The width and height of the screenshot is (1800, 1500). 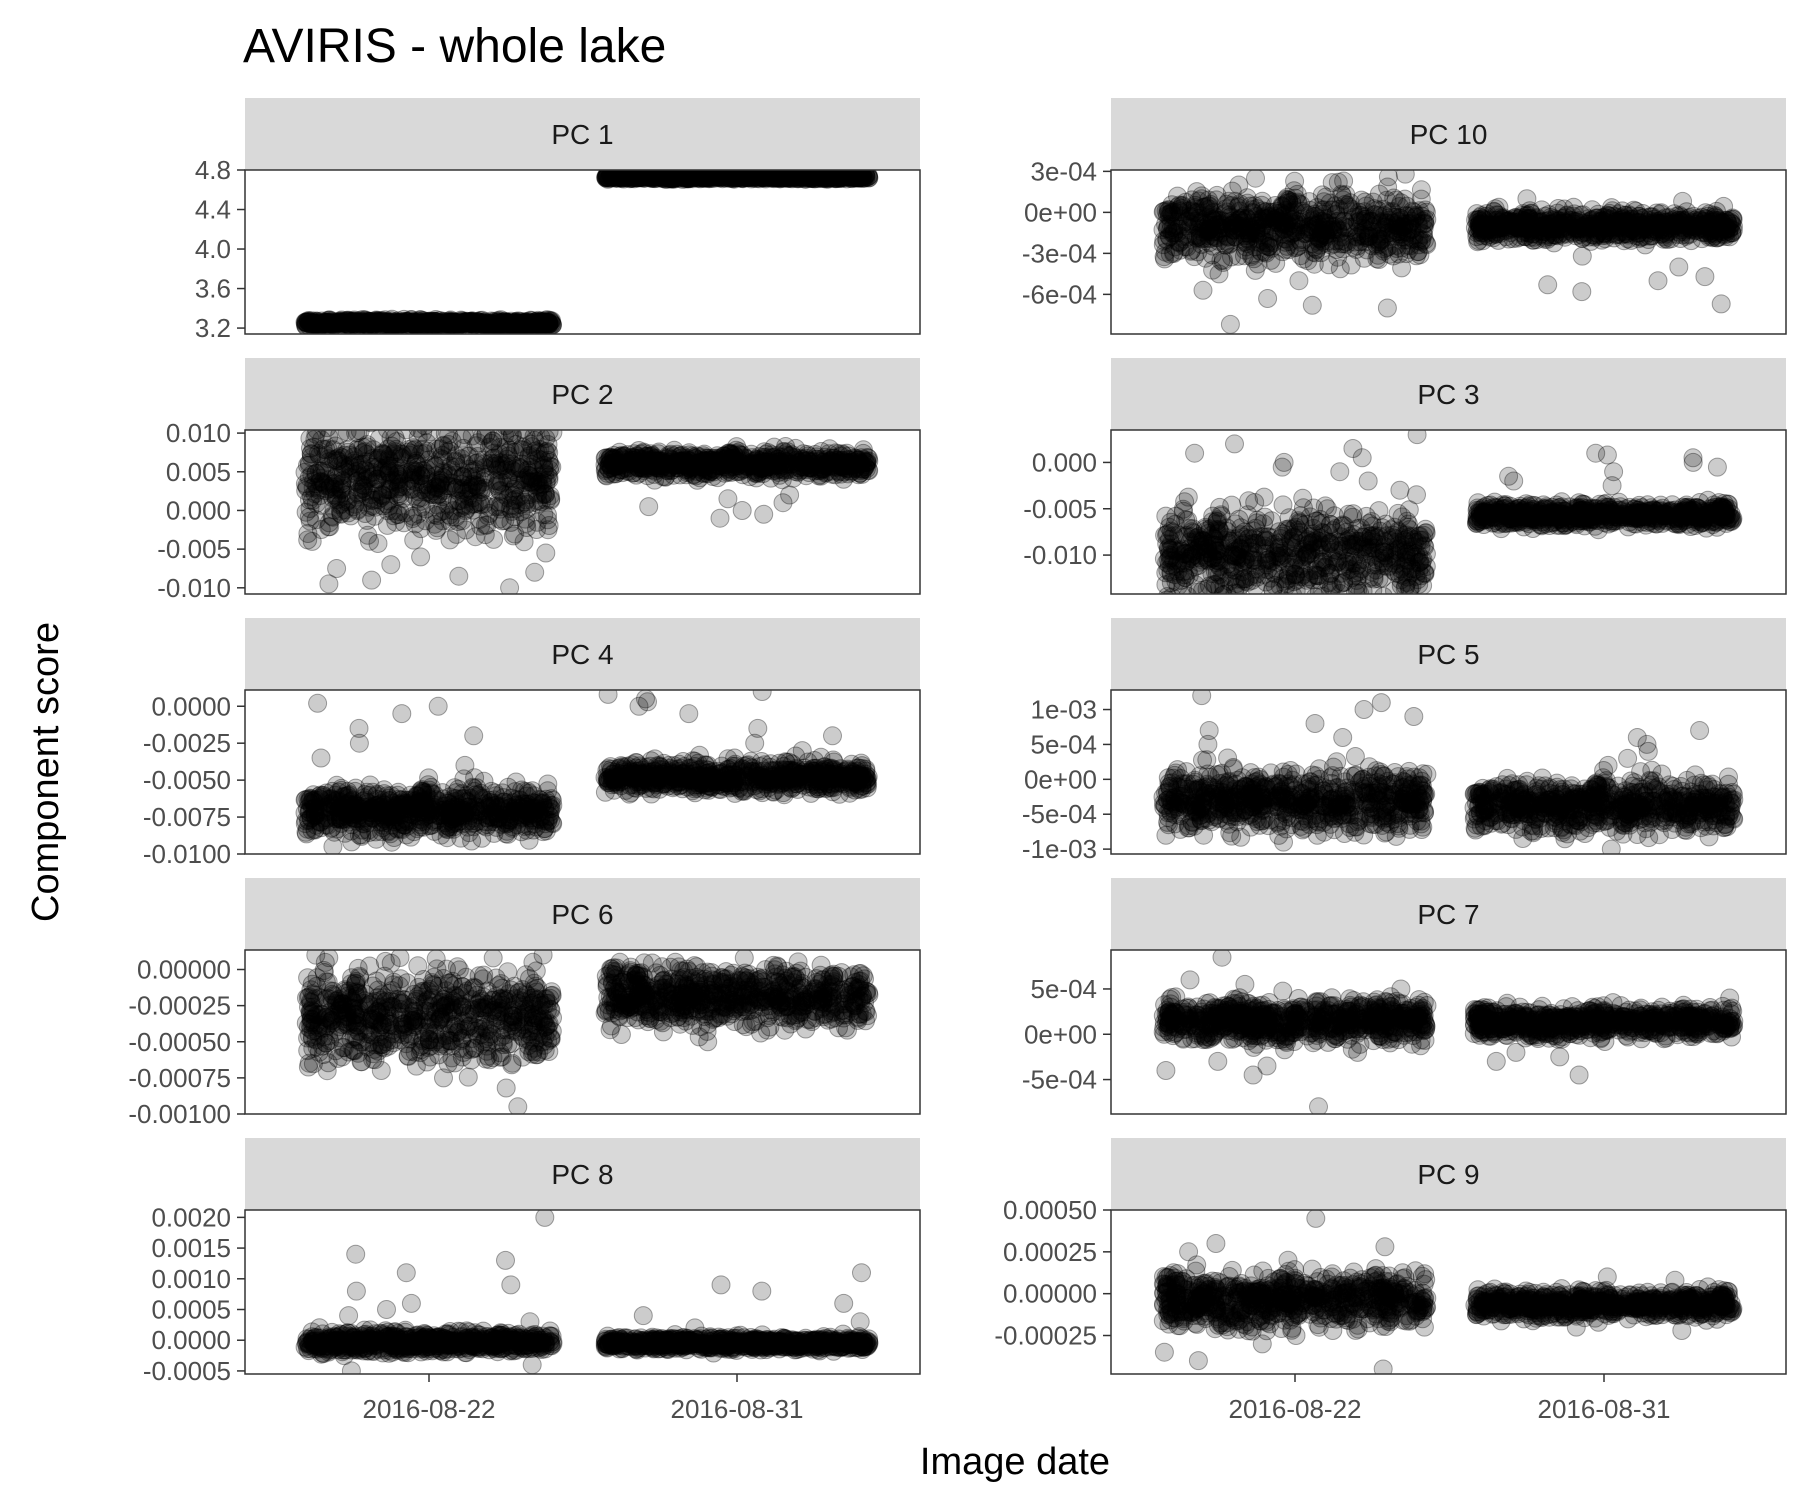 What do you see at coordinates (312, 541) in the screenshot?
I see `outlier-point` at bounding box center [312, 541].